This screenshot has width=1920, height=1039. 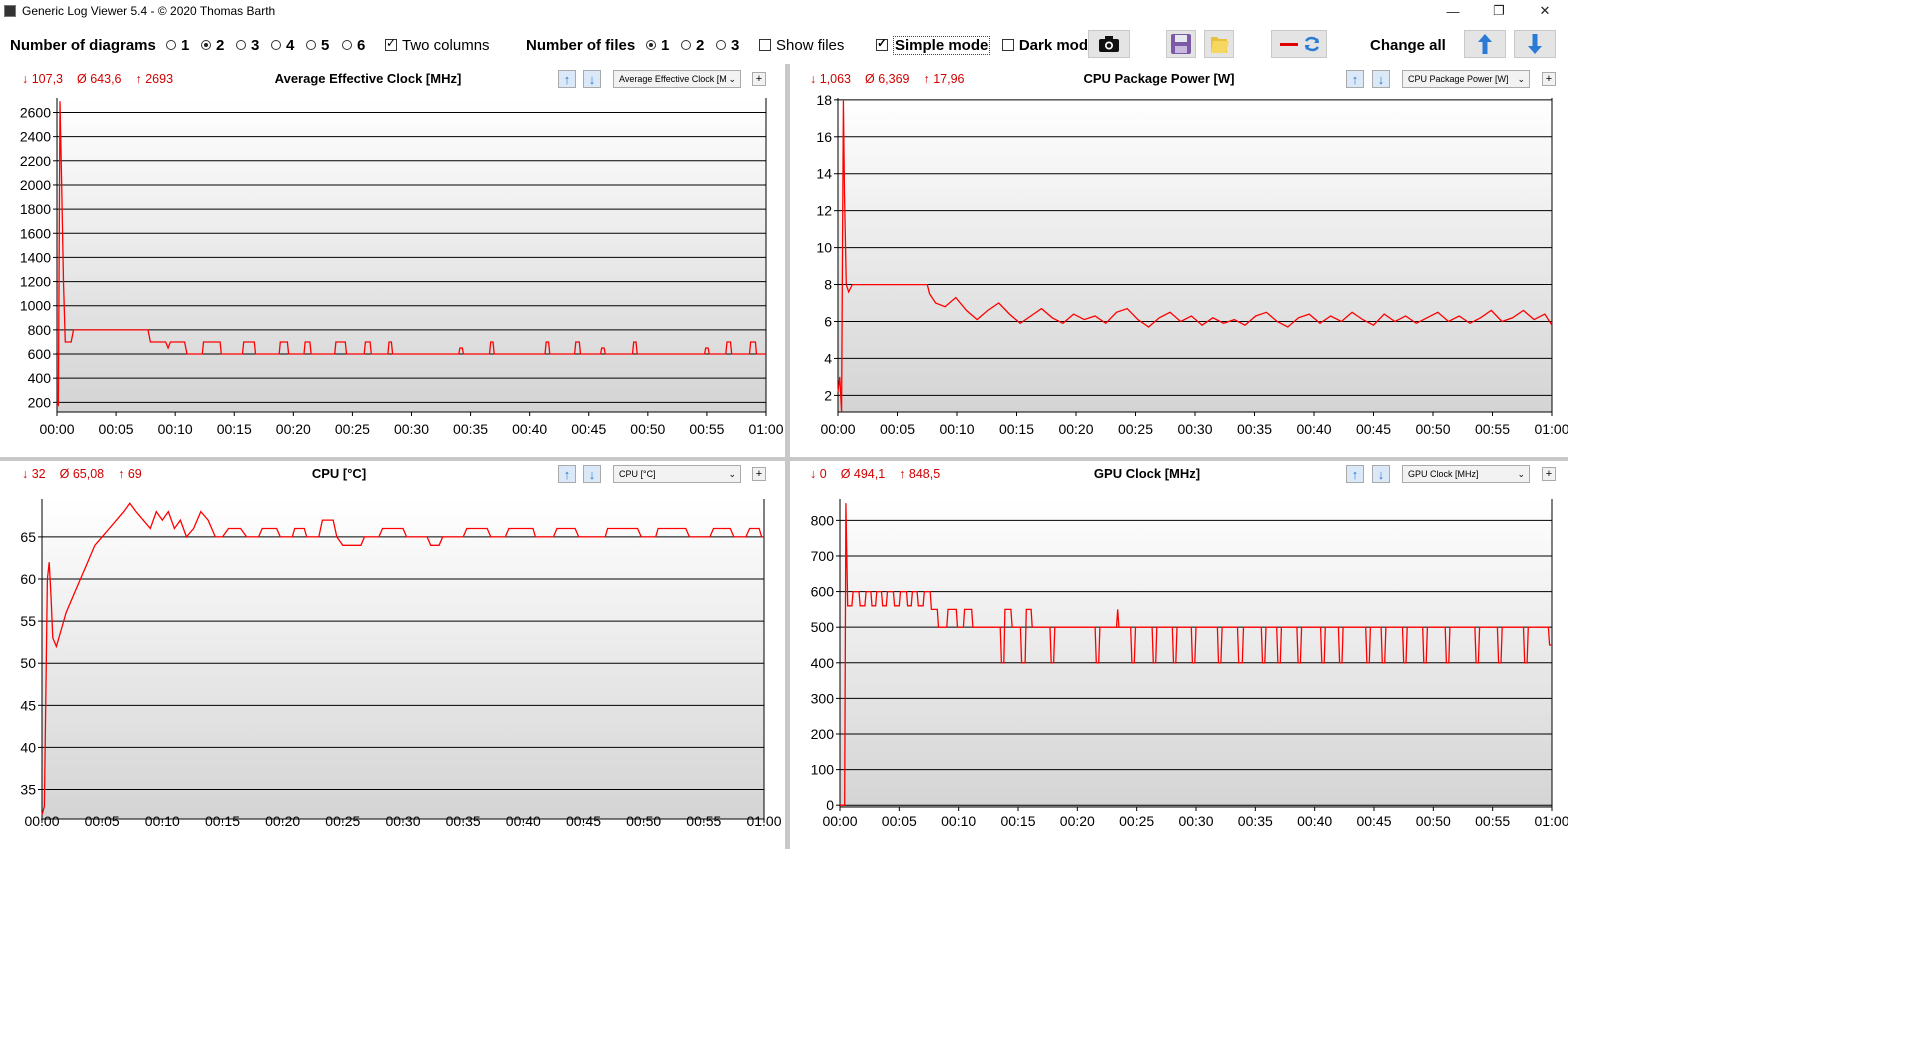 I want to click on move-all-up-button, so click(x=1485, y=44).